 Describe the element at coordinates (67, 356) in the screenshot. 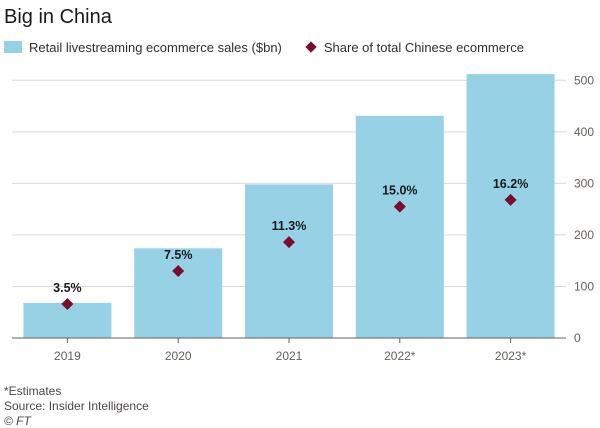

I see `x-tick-label: 2019` at that location.